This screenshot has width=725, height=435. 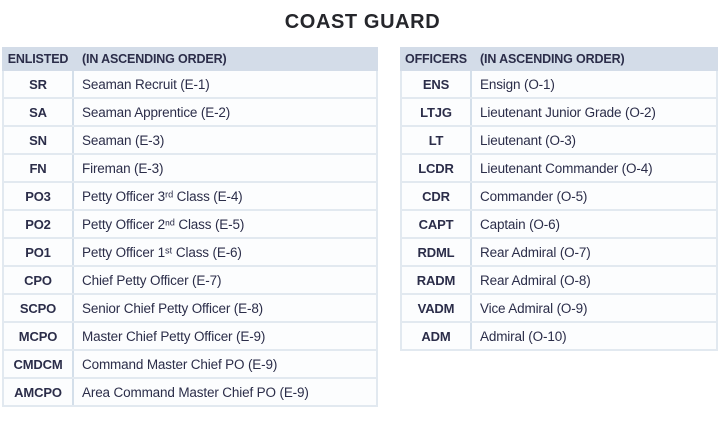 What do you see at coordinates (39, 112) in the screenshot?
I see `rank-abbr: SA` at bounding box center [39, 112].